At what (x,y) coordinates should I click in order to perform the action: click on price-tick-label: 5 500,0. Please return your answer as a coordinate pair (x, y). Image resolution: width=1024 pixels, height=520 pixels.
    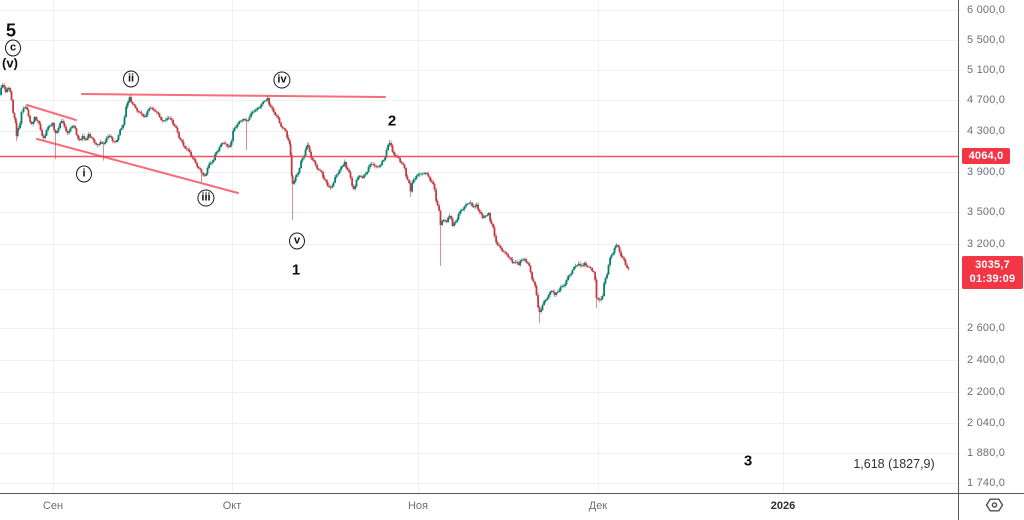
    Looking at the image, I should click on (986, 40).